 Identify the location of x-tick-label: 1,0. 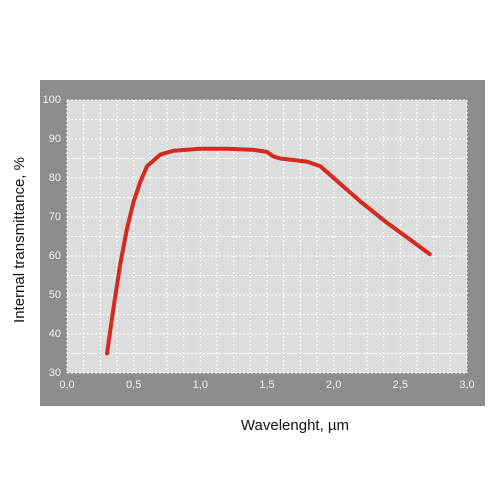
(200, 385).